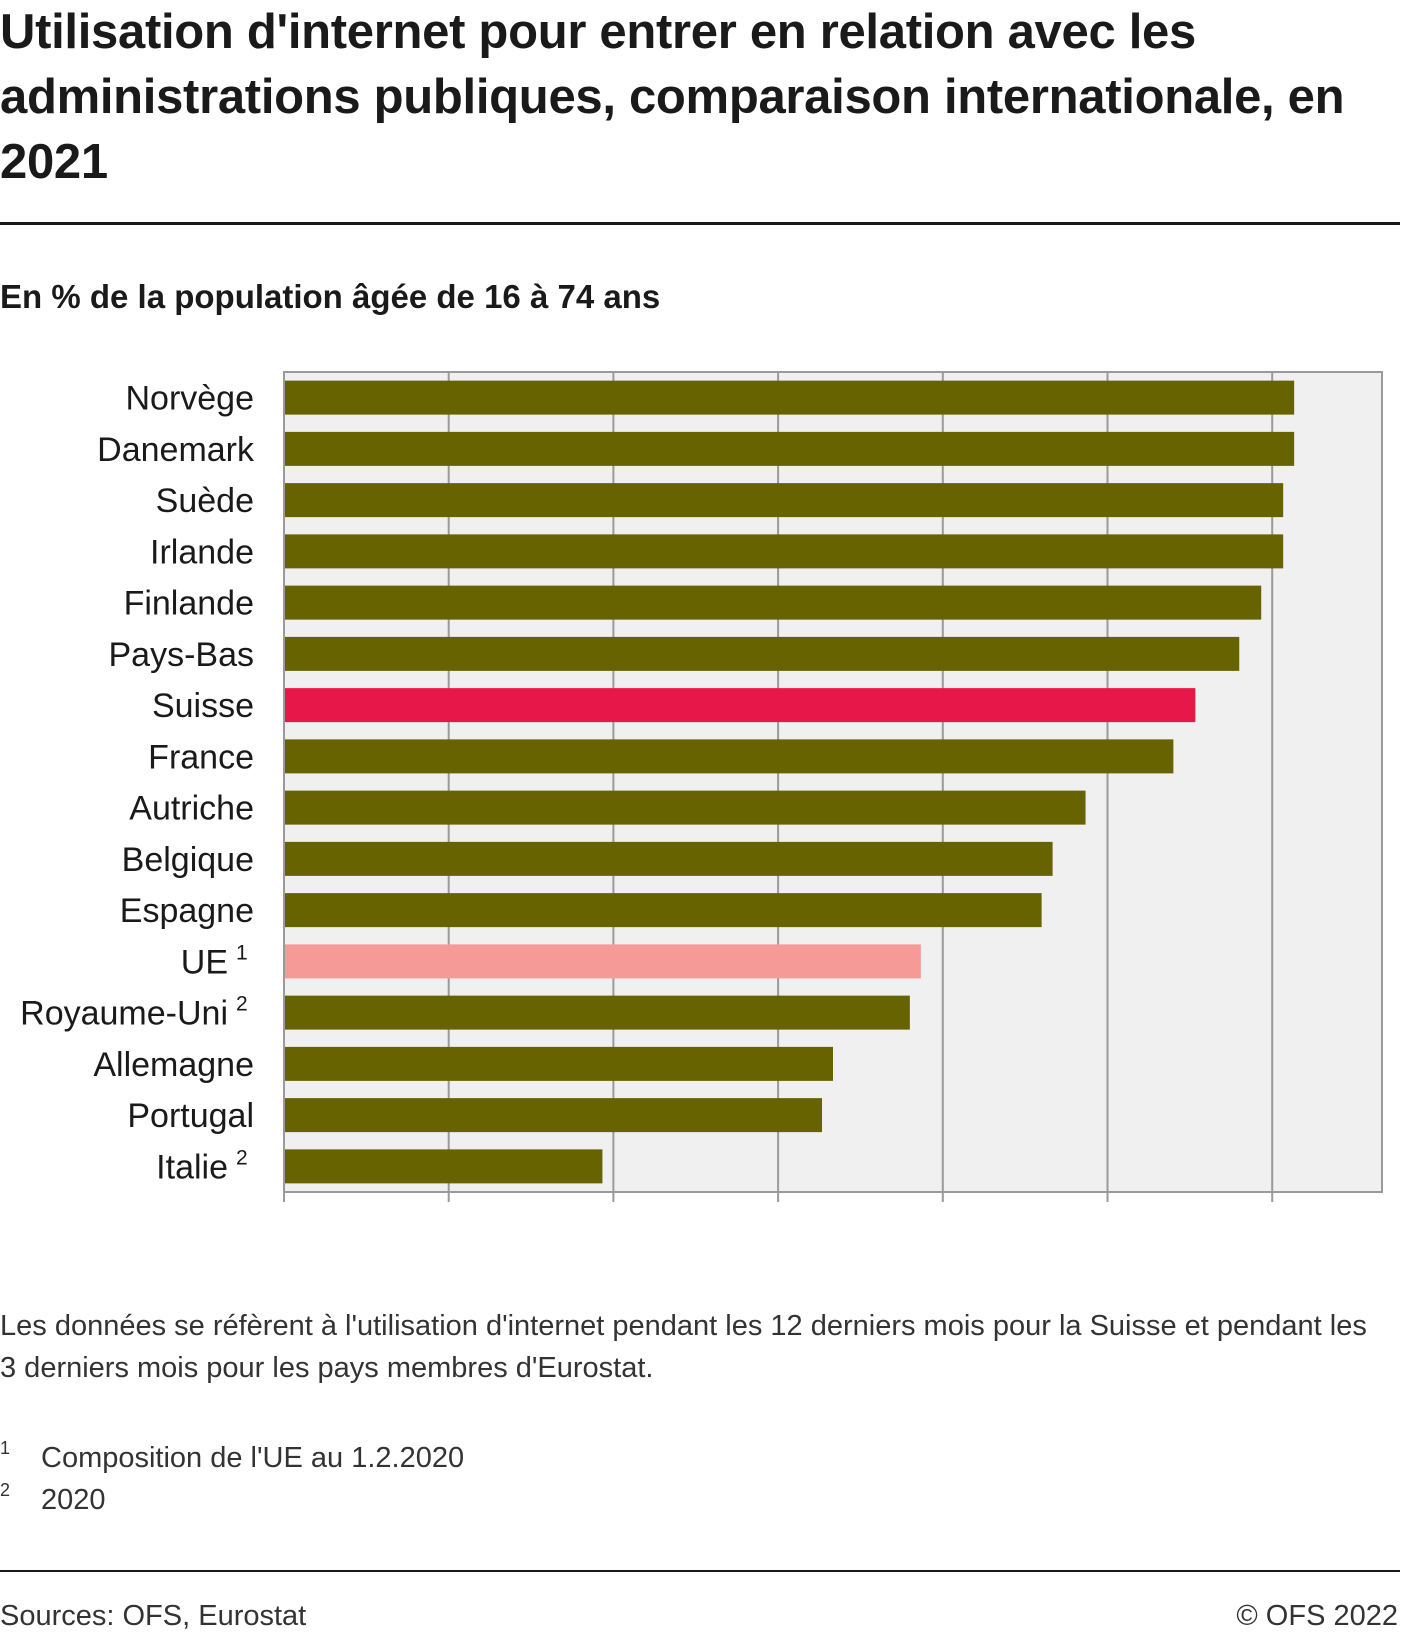  Describe the element at coordinates (943, 1217) in the screenshot. I see `x-tick-label: 60` at that location.